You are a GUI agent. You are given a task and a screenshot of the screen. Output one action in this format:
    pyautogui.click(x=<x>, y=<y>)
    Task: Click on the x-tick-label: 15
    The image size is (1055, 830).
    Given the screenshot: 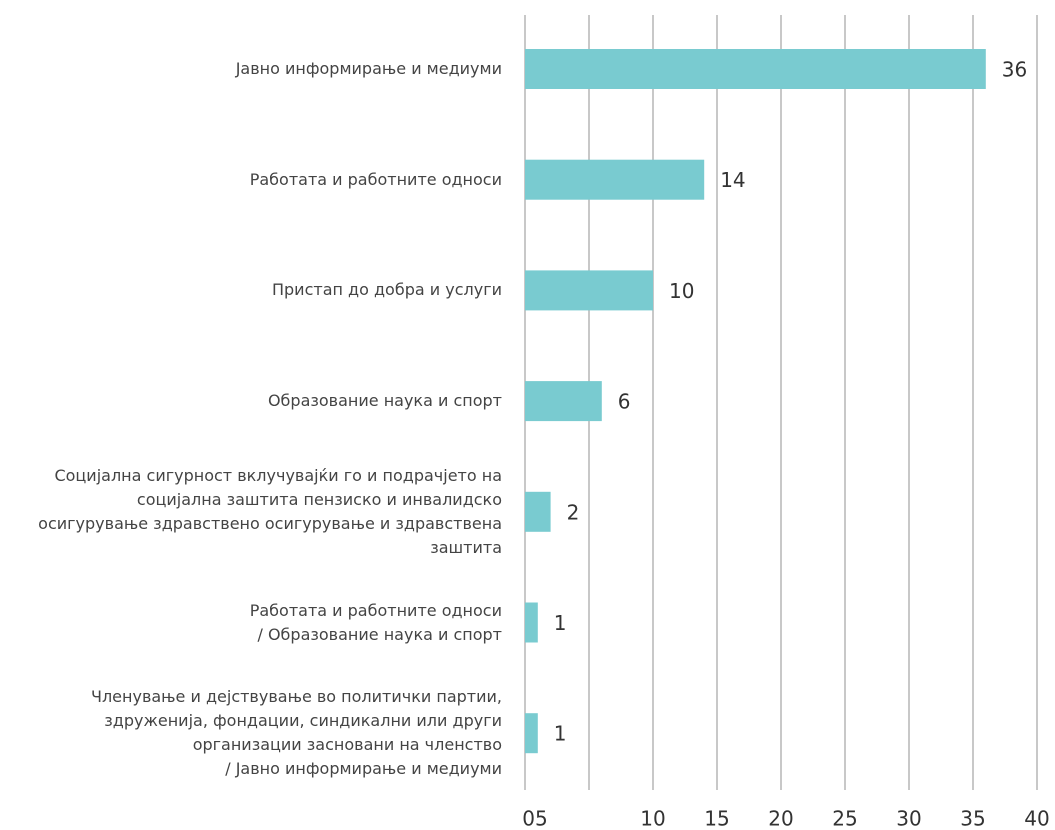 What is the action you would take?
    pyautogui.click(x=716, y=818)
    